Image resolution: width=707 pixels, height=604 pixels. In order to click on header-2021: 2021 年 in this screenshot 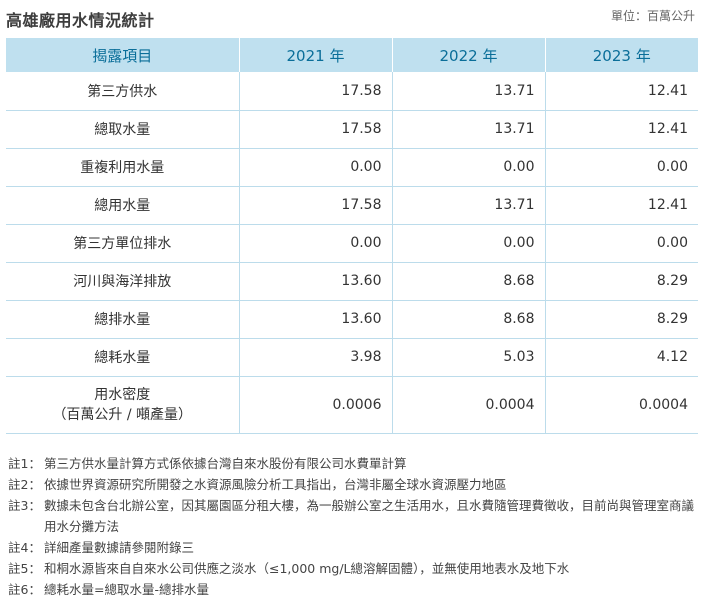, I will do `click(316, 55)`.